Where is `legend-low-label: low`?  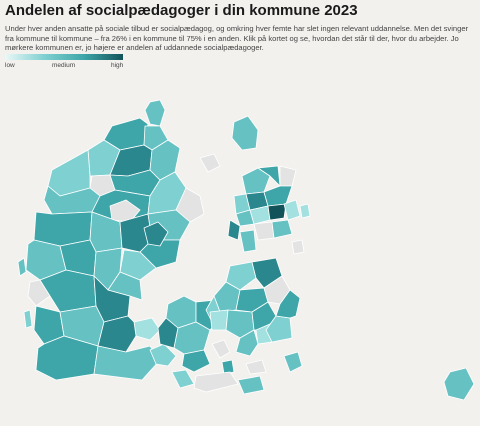 legend-low-label: low is located at coordinates (10, 65).